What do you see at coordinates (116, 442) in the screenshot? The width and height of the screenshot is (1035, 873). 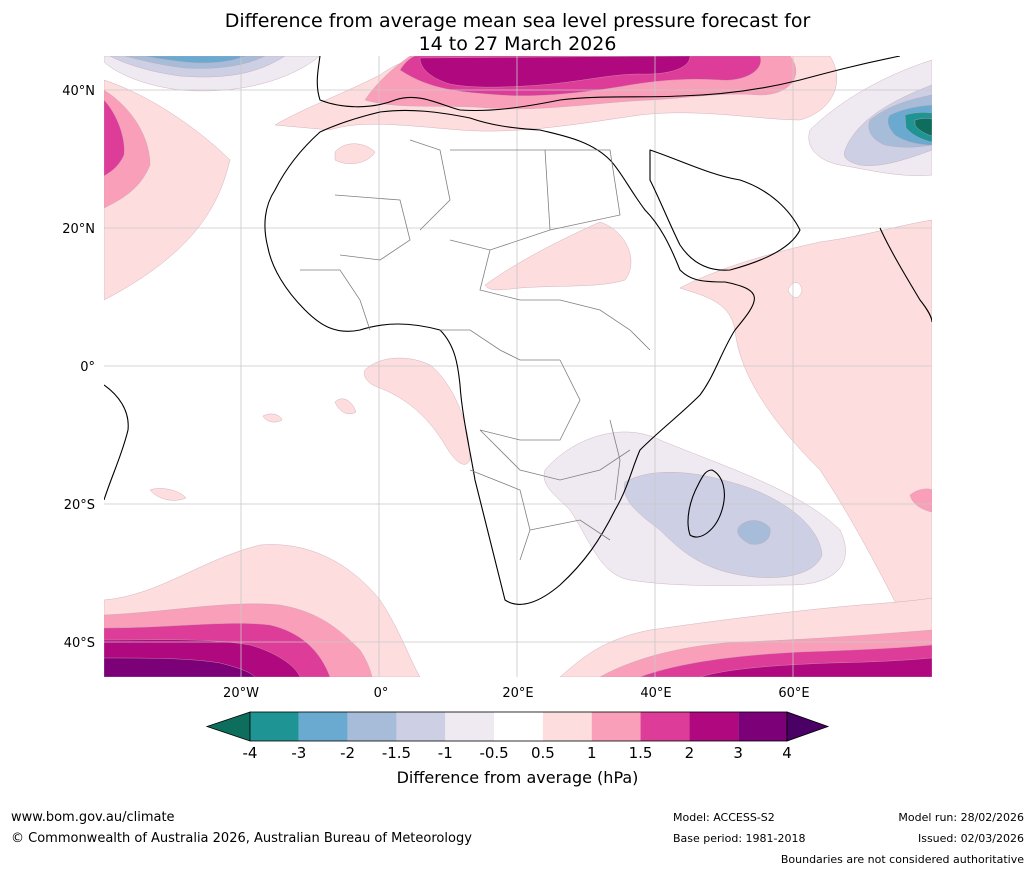 I see `south-america-coastline` at bounding box center [116, 442].